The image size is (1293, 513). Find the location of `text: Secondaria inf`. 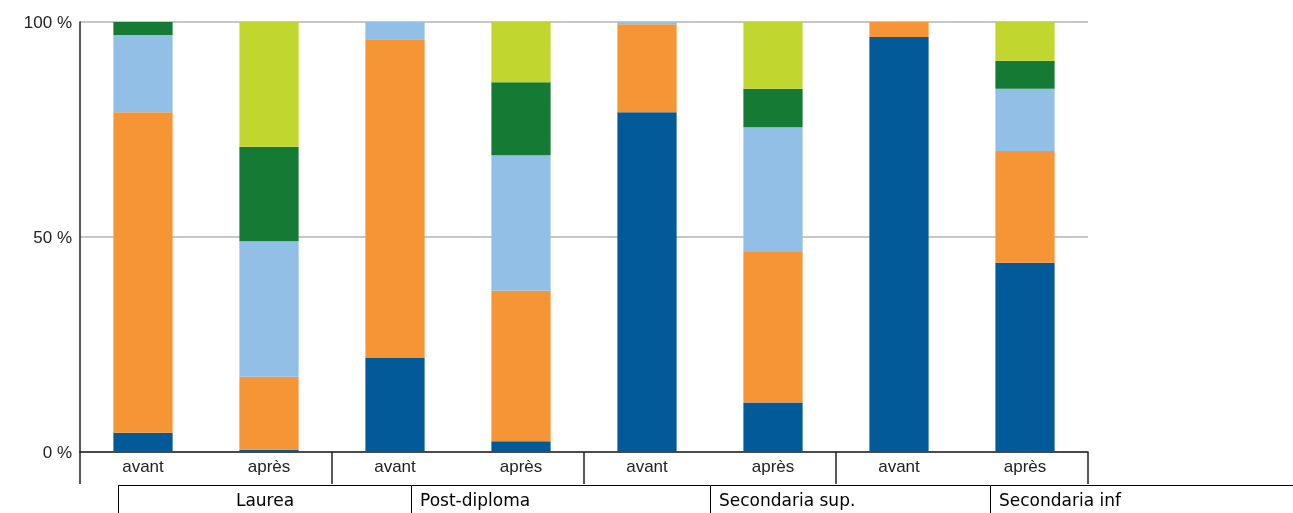

text: Secondaria inf is located at coordinates (1141, 499).